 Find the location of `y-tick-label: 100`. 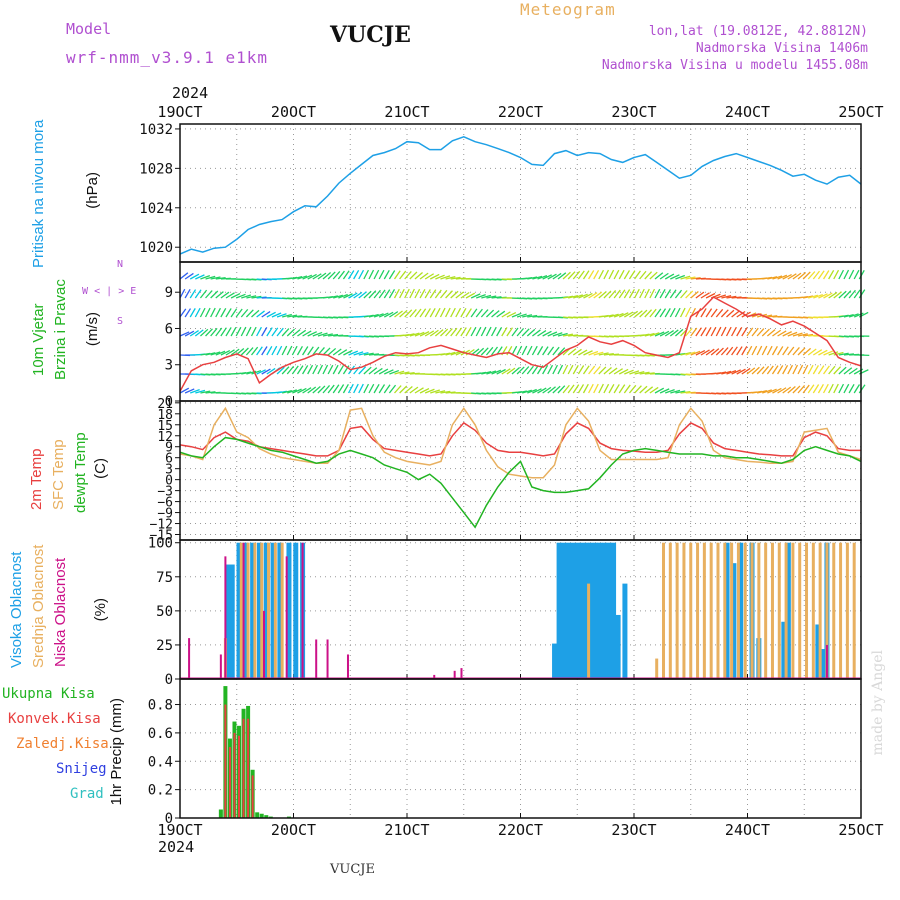

y-tick-label: 100 is located at coordinates (160, 544).